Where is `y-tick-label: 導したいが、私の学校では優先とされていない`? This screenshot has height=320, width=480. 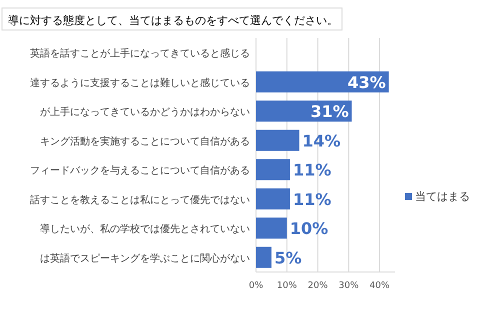
y-tick-label: 導したいが、私の学校では優先とされていない is located at coordinates (145, 229).